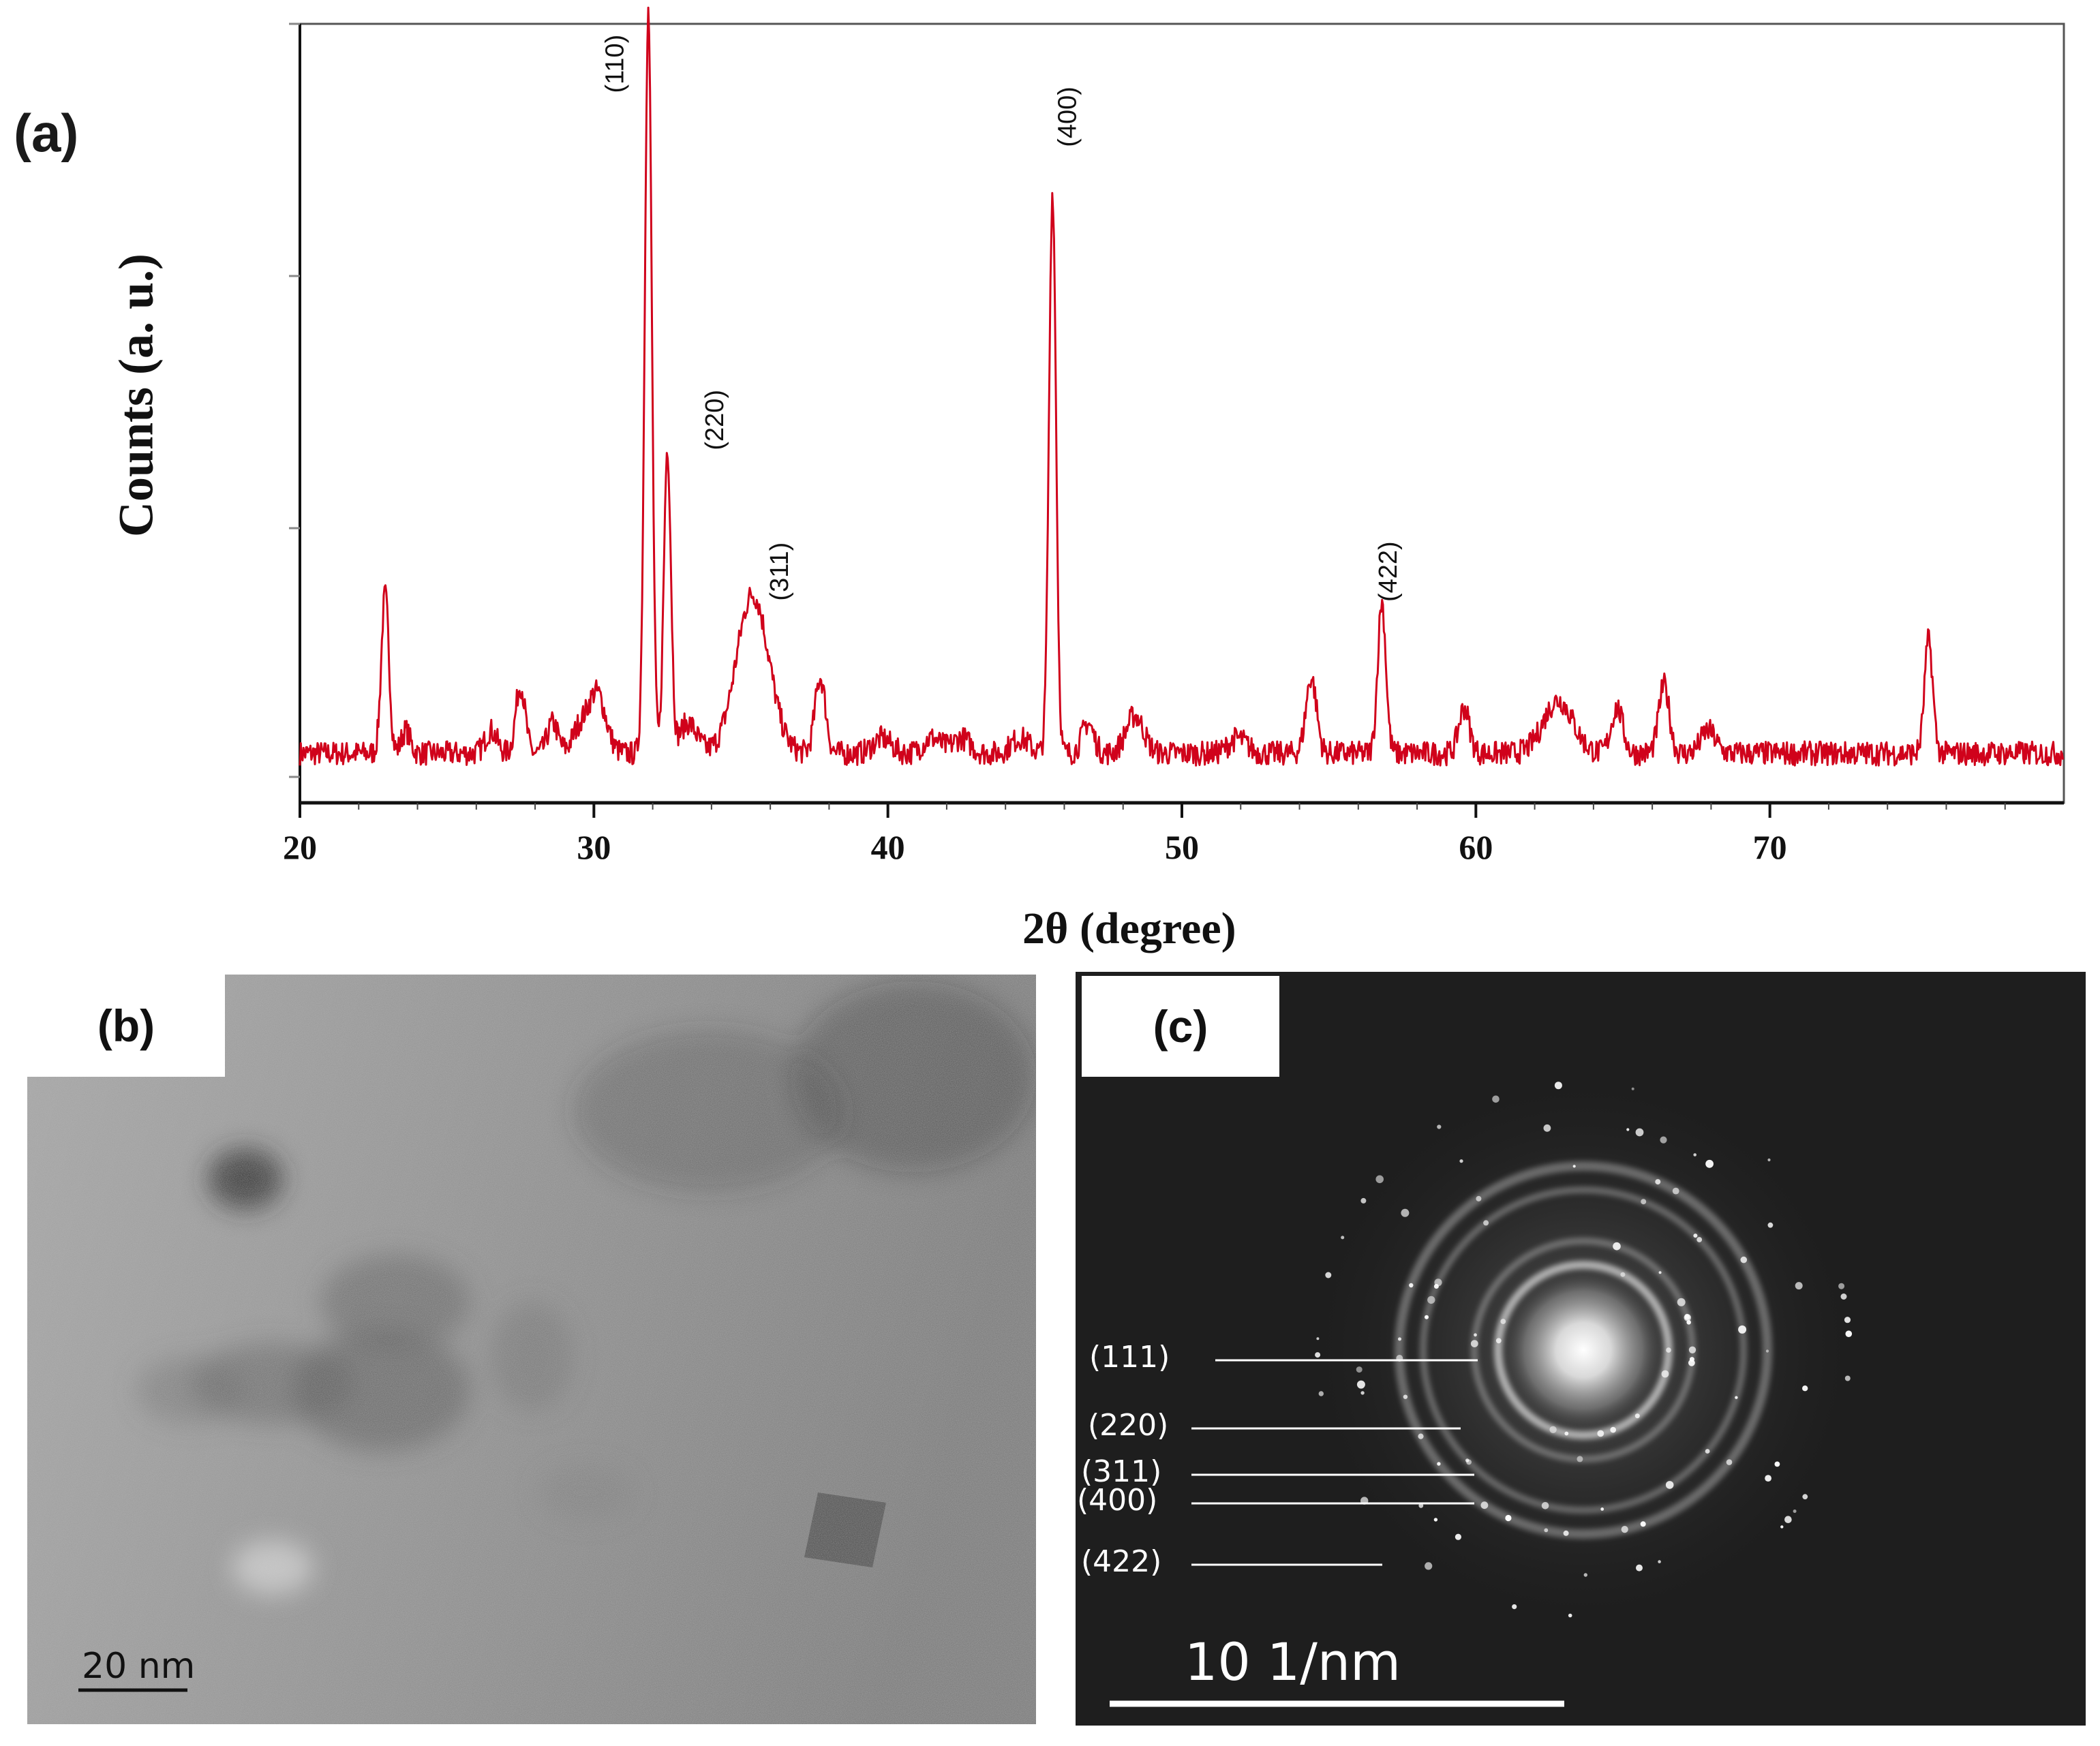  Describe the element at coordinates (300, 847) in the screenshot. I see `x-tick-label-20: 20` at that location.